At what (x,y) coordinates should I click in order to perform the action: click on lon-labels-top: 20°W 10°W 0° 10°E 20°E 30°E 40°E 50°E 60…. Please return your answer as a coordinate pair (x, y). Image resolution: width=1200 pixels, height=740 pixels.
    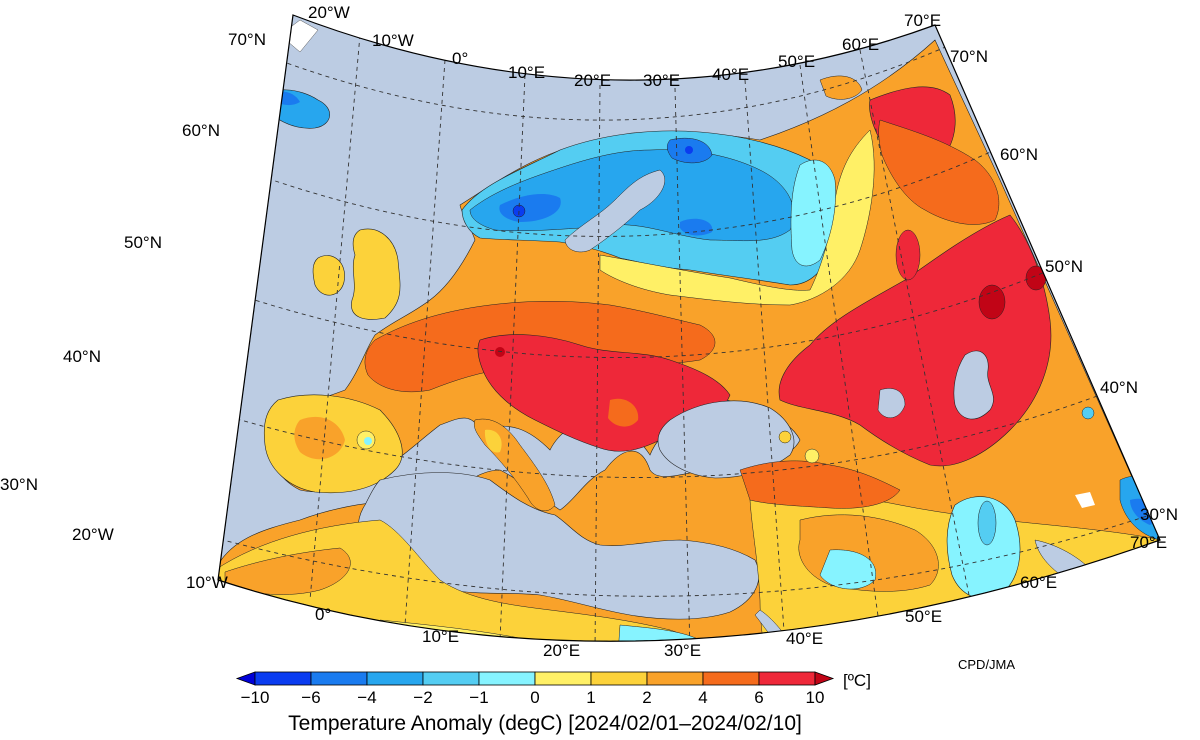
    Looking at the image, I should click on (624, 46).